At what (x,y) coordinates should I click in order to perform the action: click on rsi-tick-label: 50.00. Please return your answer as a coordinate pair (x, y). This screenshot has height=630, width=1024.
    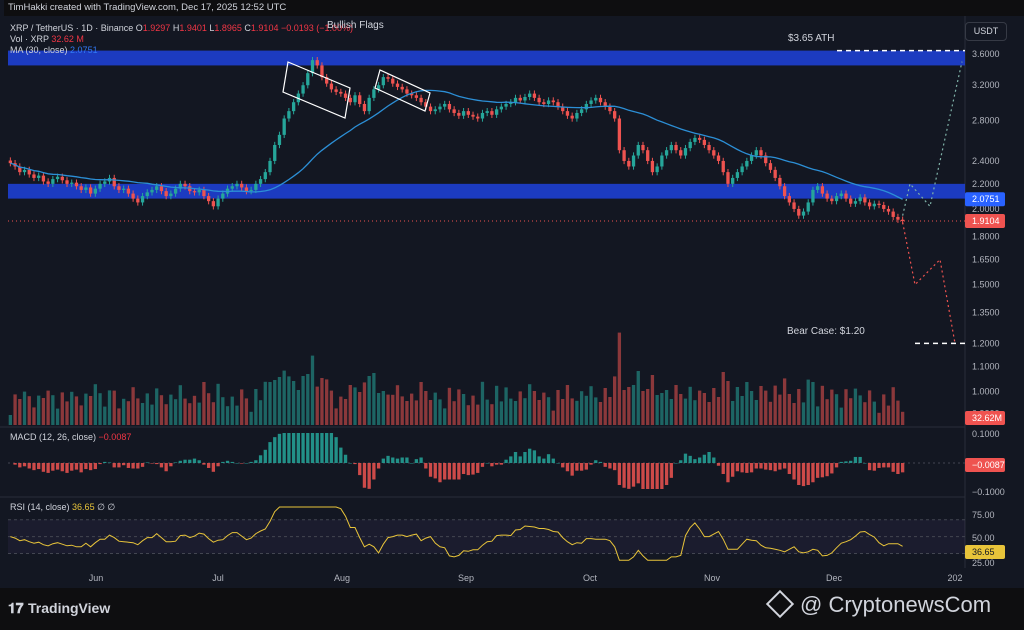
    Looking at the image, I should click on (983, 538).